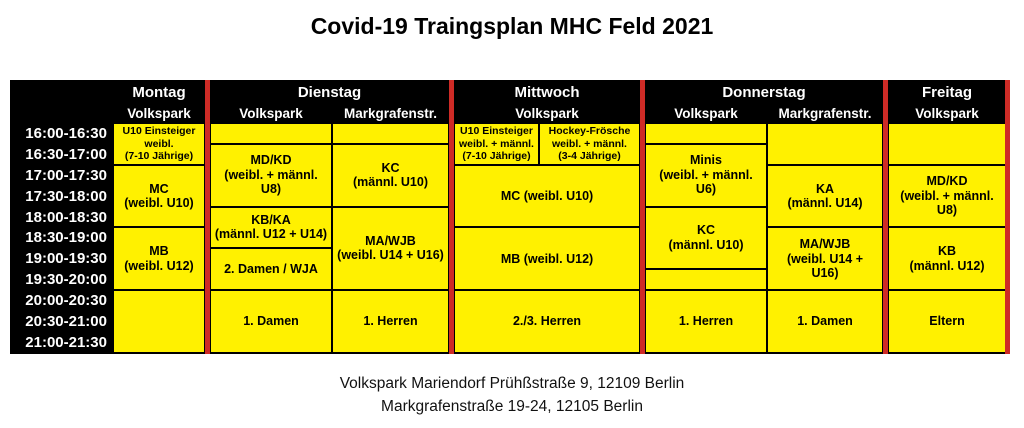 The height and width of the screenshot is (428, 1024). Describe the element at coordinates (271, 219) in the screenshot. I see `cell-line: KB/KA` at that location.